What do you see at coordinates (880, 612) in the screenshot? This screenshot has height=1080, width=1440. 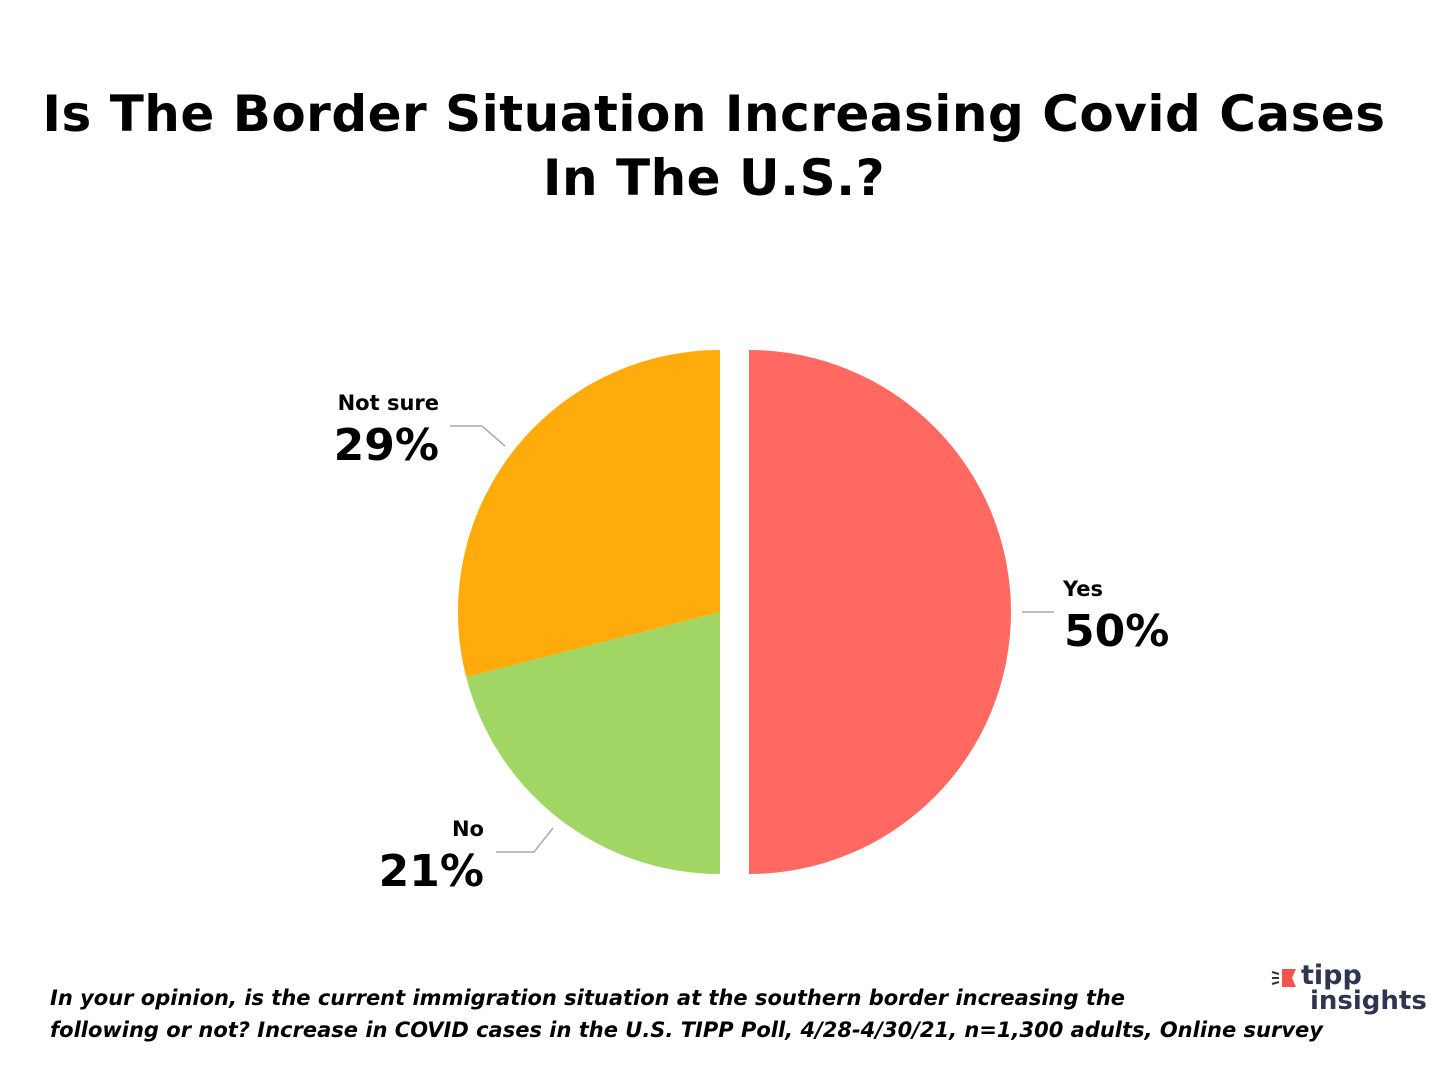 I see `pie-slice-yes` at bounding box center [880, 612].